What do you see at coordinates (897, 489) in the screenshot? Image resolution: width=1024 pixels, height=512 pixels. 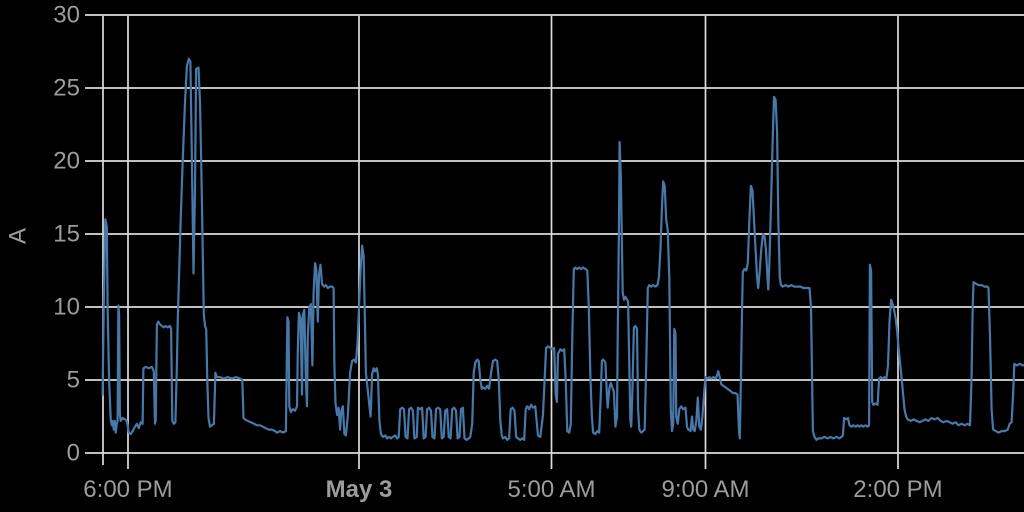 I see `x-tick-label: 2:00 PM` at bounding box center [897, 489].